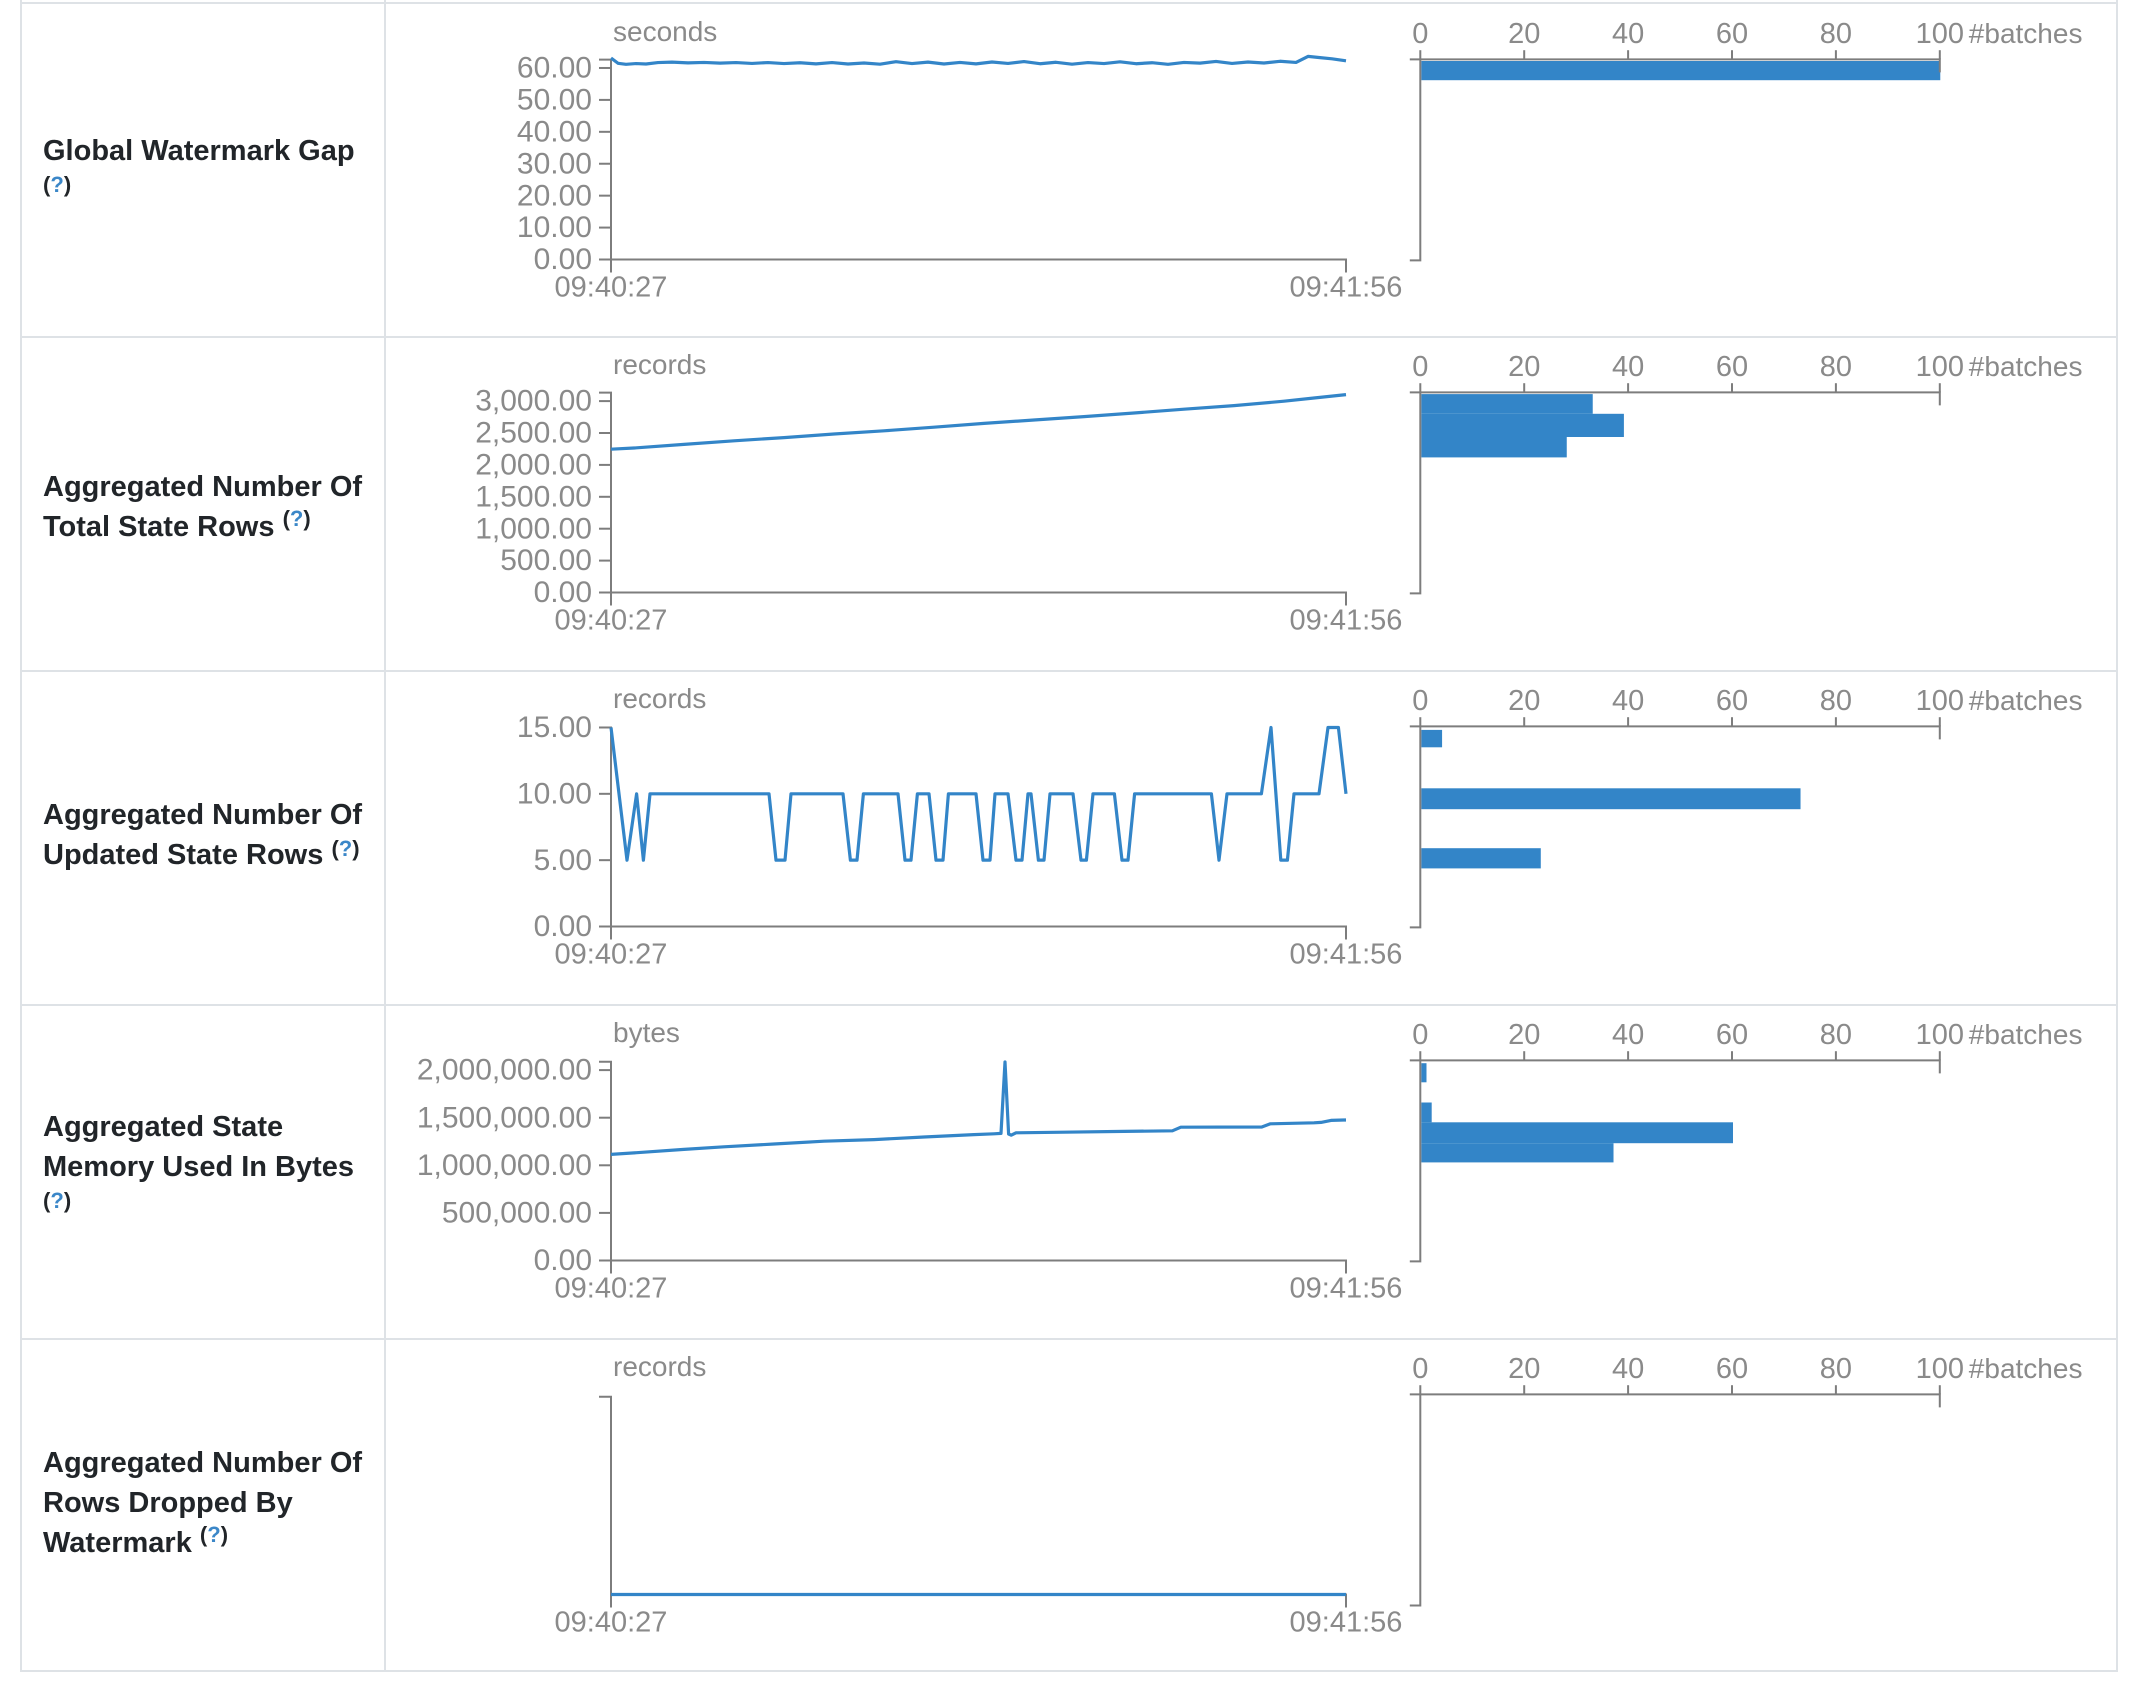 This screenshot has height=1686, width=2132. I want to click on svg-text: bytes, so click(646, 1032).